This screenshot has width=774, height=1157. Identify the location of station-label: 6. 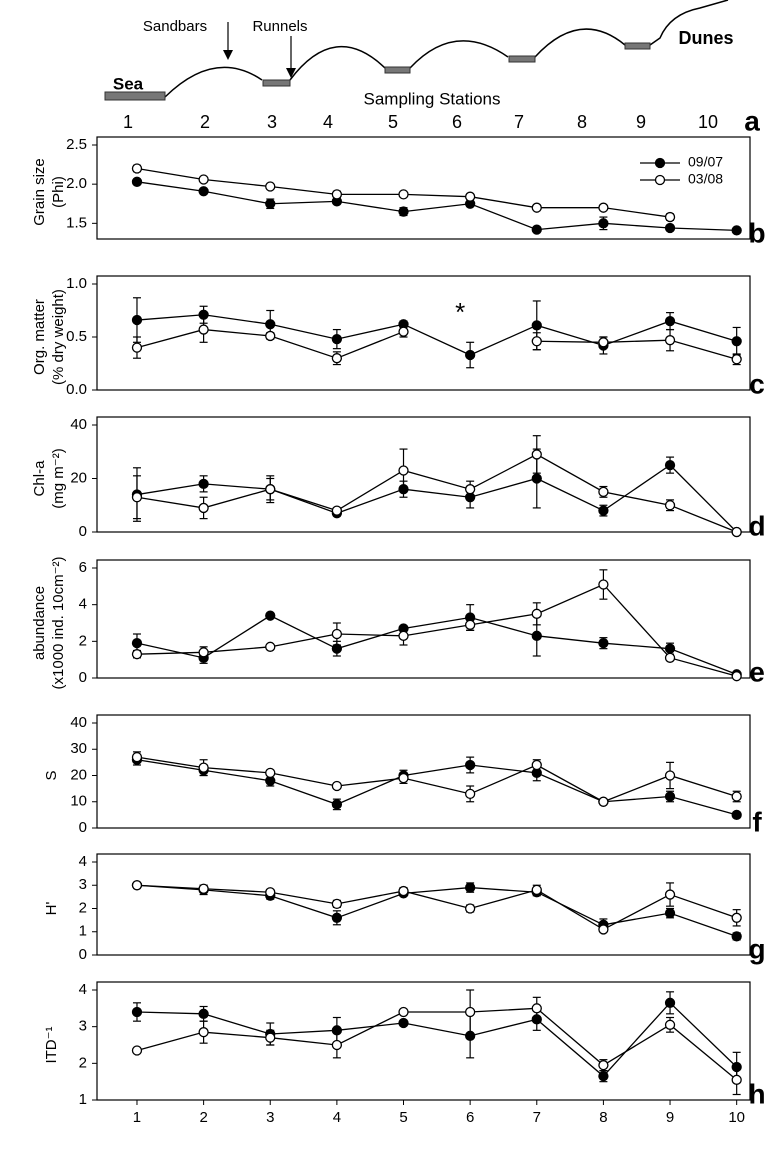
(457, 122).